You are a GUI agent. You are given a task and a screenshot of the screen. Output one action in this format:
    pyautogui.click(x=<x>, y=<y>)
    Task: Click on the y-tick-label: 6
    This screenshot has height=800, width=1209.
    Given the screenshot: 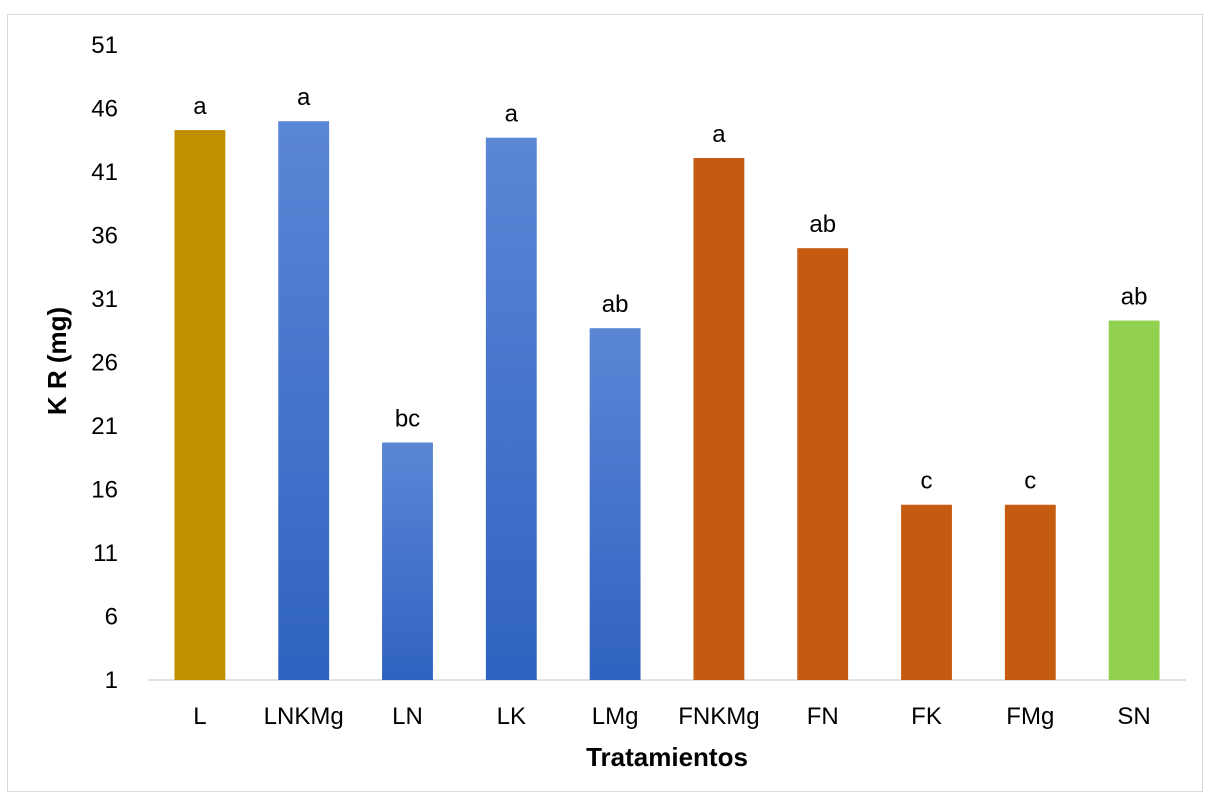 What is the action you would take?
    pyautogui.click(x=111, y=617)
    